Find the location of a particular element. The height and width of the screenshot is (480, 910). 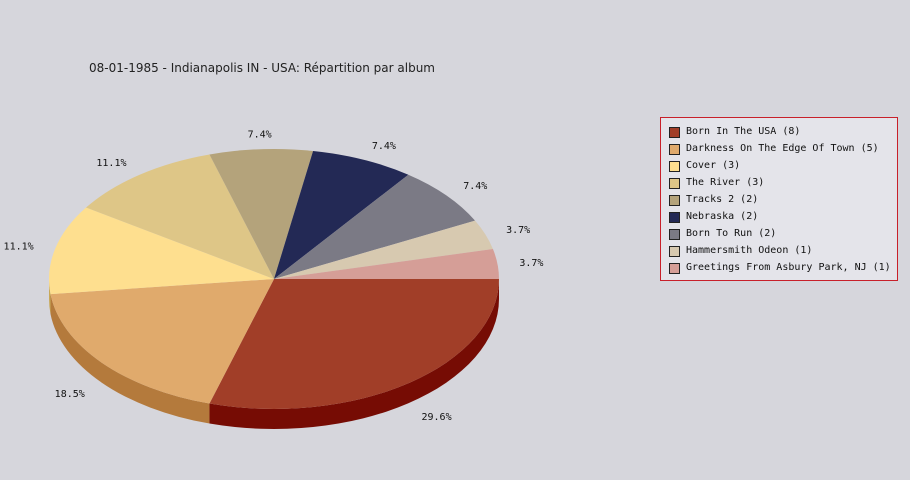

legend-item: Born To Run (2) is located at coordinates (779, 235).